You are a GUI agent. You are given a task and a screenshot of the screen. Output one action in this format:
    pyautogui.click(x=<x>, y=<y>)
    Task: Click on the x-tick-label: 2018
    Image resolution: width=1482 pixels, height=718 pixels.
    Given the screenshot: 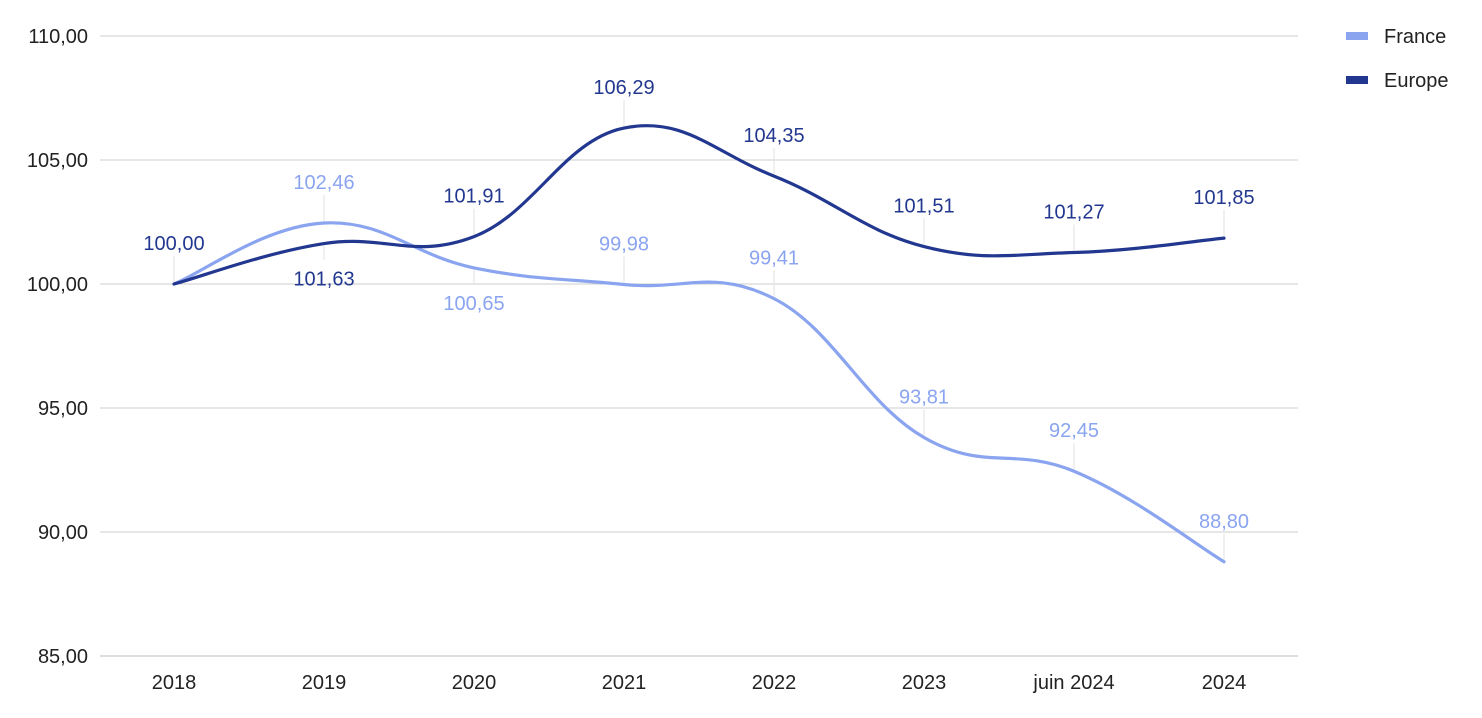 What is the action you would take?
    pyautogui.click(x=174, y=683)
    